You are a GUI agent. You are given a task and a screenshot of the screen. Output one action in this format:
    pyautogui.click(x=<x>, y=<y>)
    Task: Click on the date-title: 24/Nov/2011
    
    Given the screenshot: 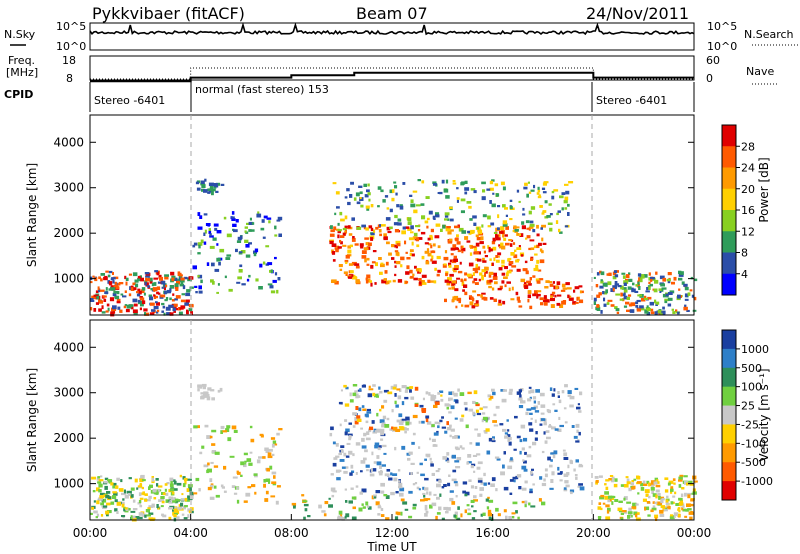 What is the action you would take?
    pyautogui.click(x=637, y=13)
    